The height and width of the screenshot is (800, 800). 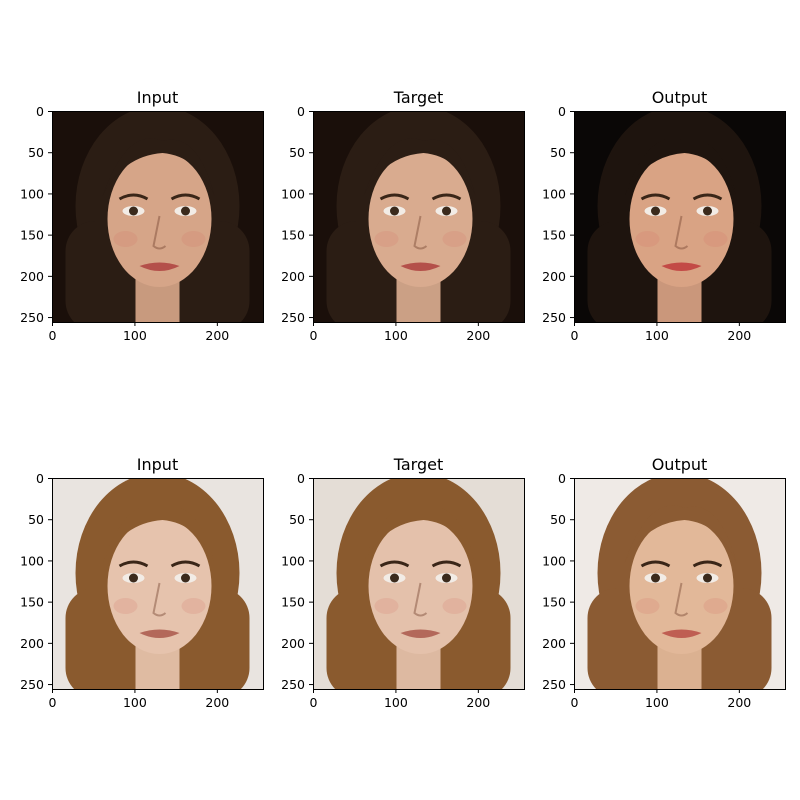 I want to click on panel-2: Target 0 50 100 150 200 250 0 100 200, so click(x=403, y=215).